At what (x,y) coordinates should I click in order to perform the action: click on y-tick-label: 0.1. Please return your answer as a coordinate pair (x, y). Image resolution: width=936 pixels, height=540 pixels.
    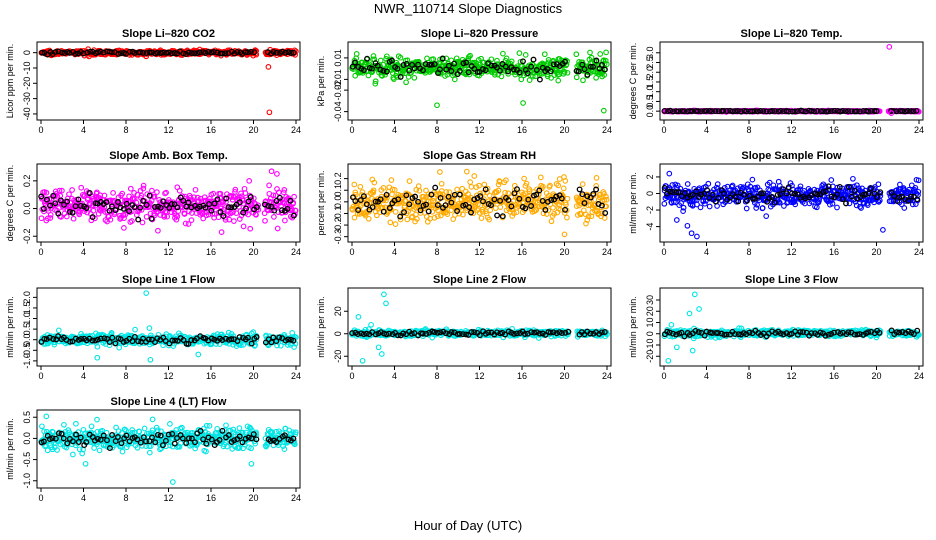
    Looking at the image, I should click on (338, 190).